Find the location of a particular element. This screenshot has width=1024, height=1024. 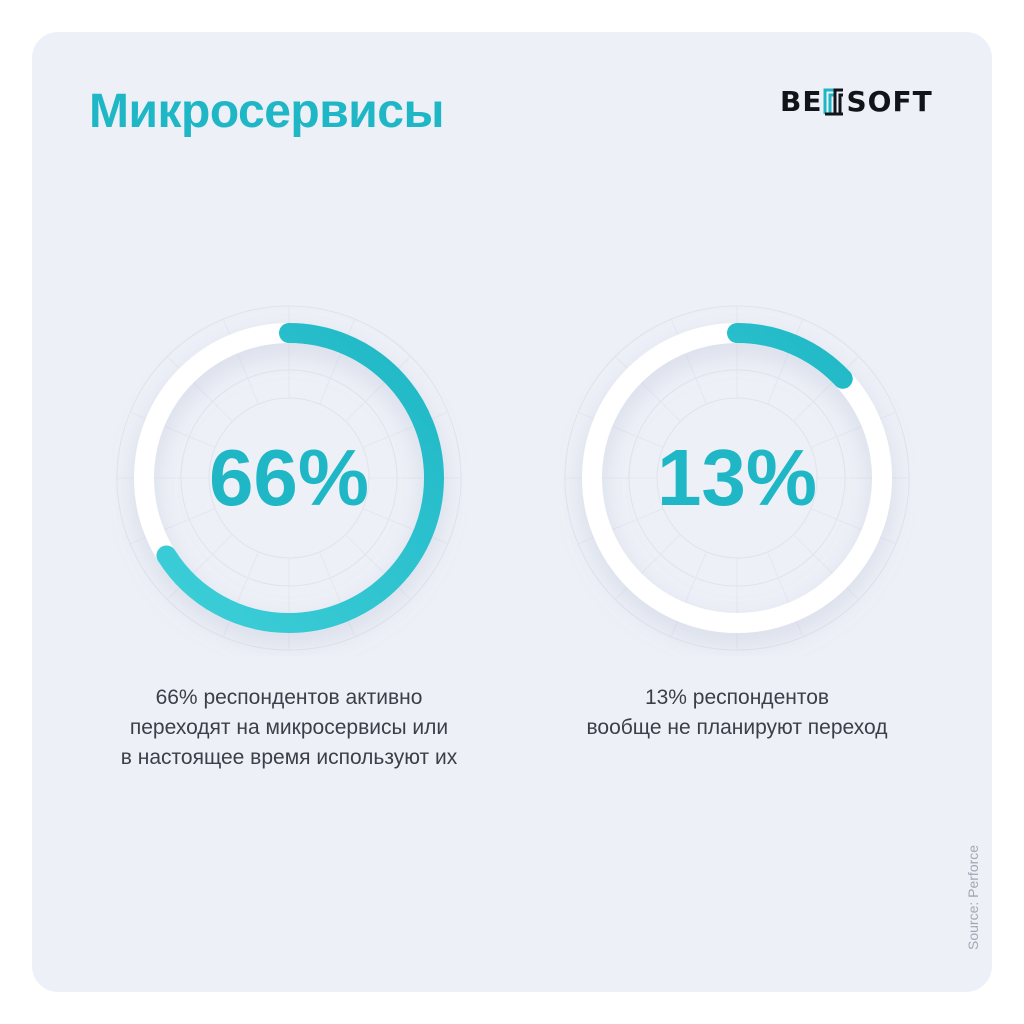

bellsoft-logo: BE SOFT is located at coordinates (856, 102).